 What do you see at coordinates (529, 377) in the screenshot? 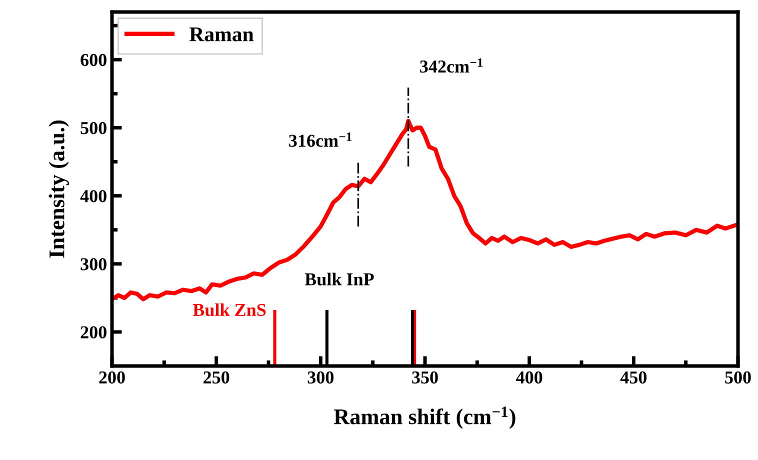
I see `x-tick-label: 400` at bounding box center [529, 377].